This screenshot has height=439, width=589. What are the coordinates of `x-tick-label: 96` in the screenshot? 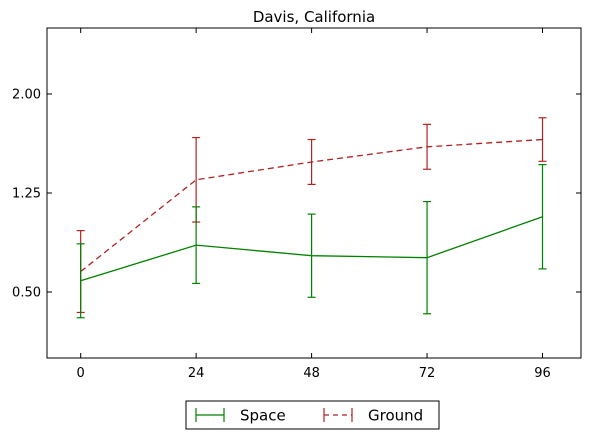 It's located at (542, 373).